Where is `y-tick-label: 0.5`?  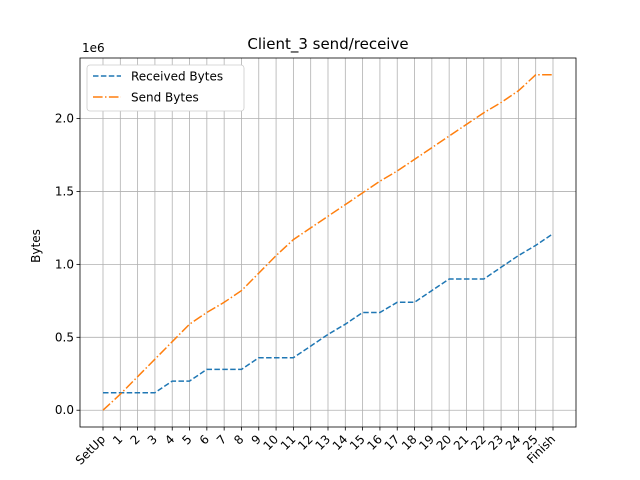
y-tick-label: 0.5 is located at coordinates (64, 337).